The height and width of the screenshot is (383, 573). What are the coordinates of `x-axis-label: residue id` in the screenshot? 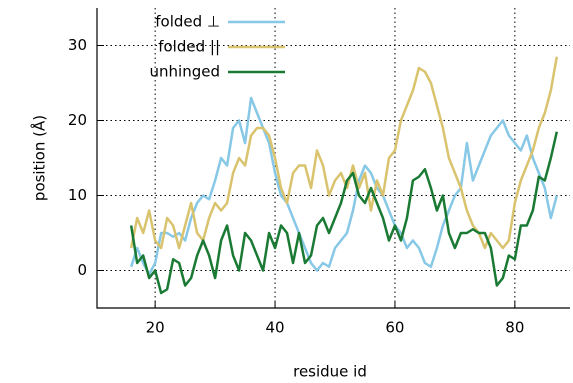 It's located at (330, 372).